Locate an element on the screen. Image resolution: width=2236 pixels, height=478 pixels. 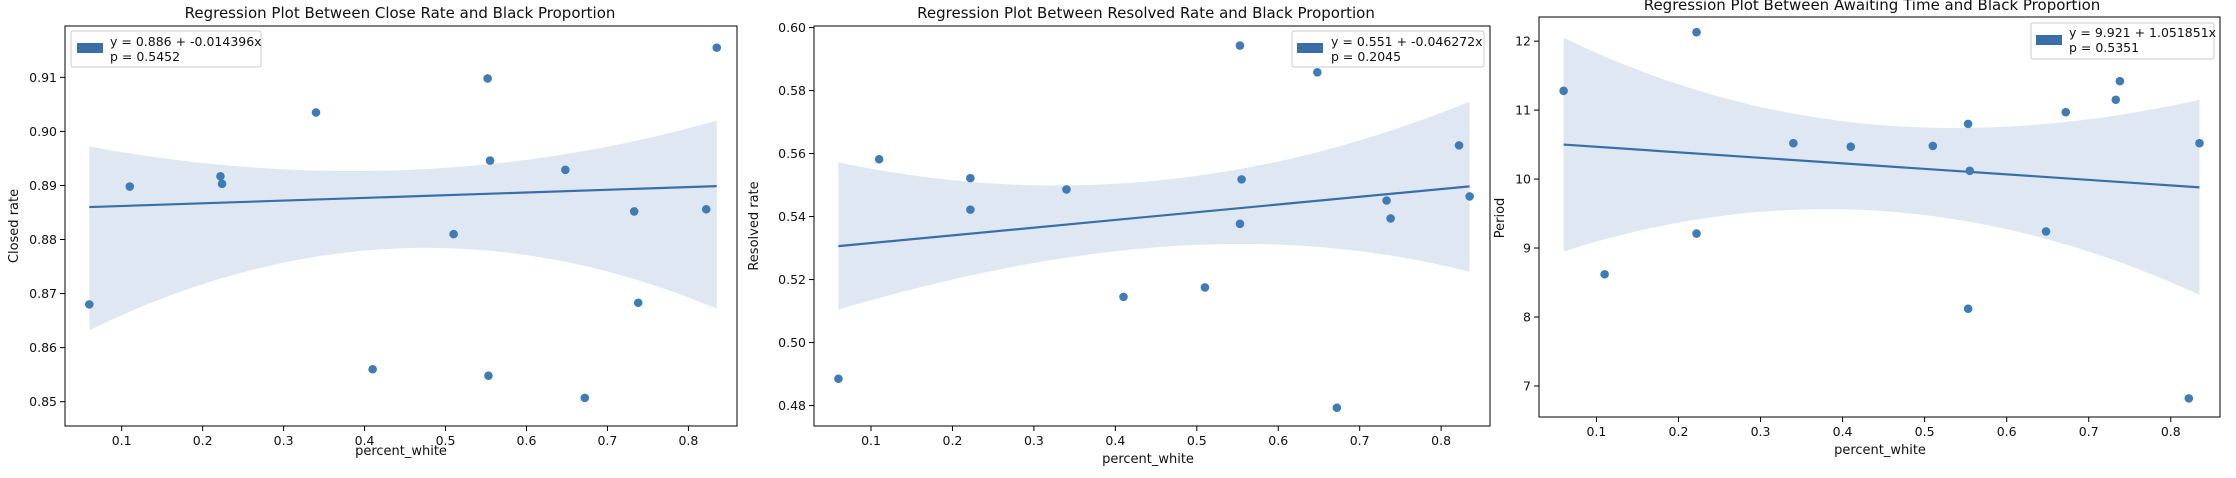
y-tick-label: 11 is located at coordinates (1523, 110).